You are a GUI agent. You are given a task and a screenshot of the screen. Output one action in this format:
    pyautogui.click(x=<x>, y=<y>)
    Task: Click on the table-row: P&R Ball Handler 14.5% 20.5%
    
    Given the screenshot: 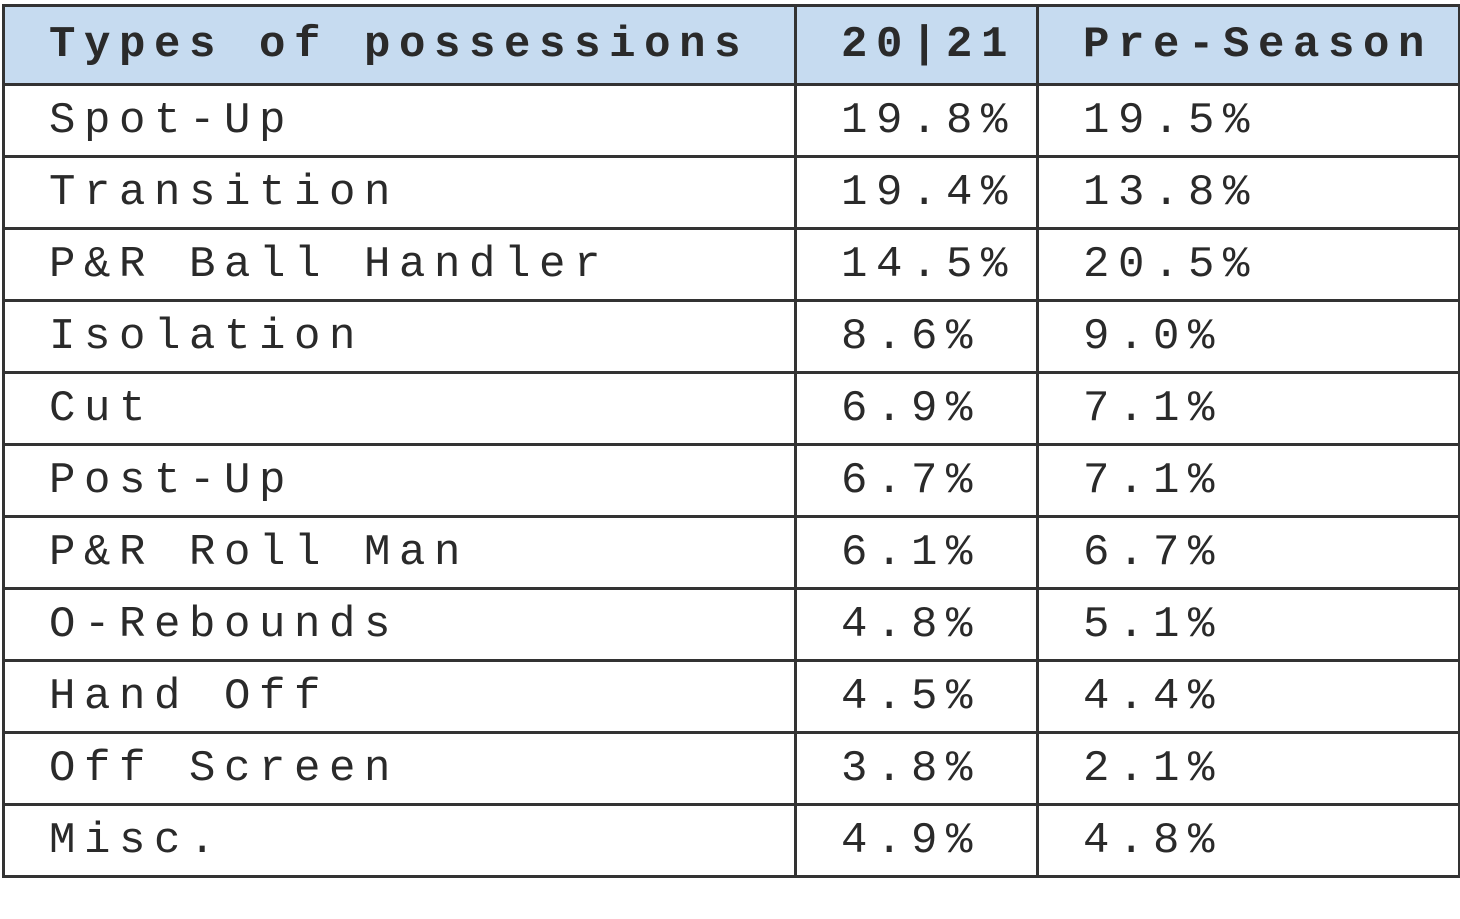 What is the action you would take?
    pyautogui.click(x=731, y=264)
    